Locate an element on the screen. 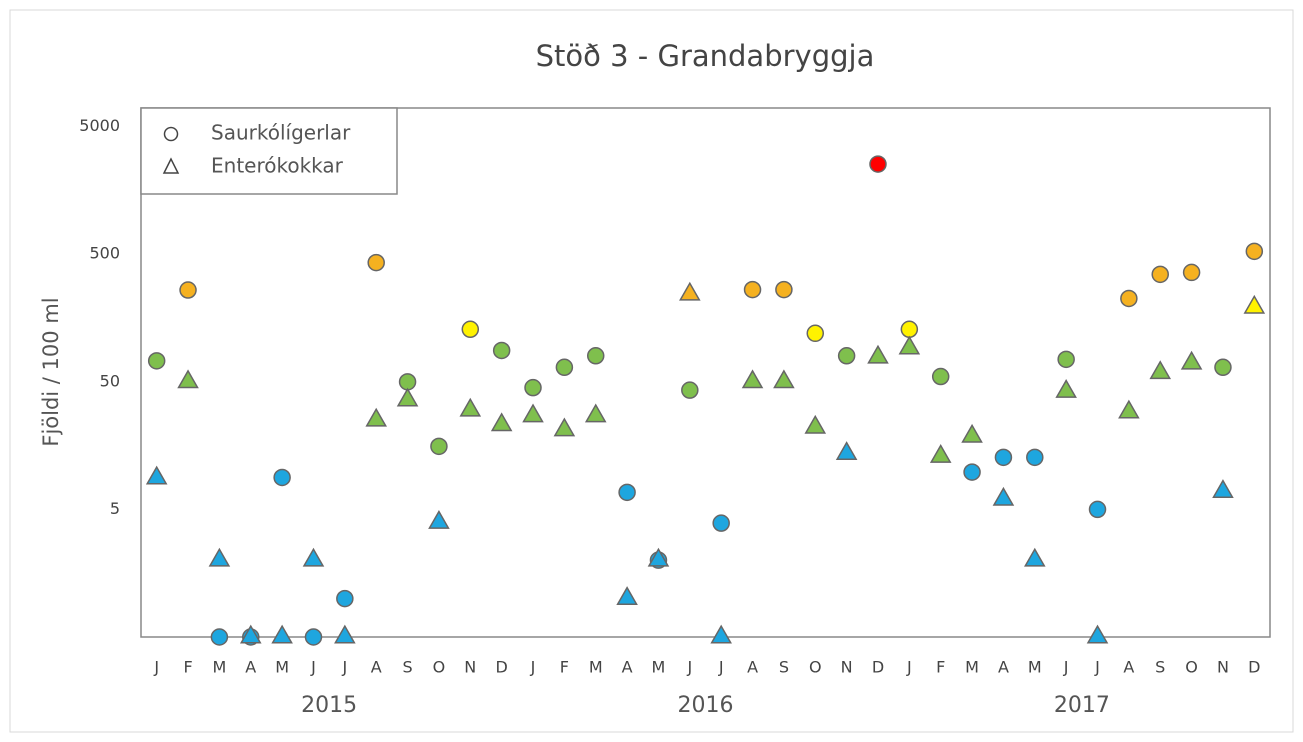  y-tick-label: 5000 is located at coordinates (99, 125).